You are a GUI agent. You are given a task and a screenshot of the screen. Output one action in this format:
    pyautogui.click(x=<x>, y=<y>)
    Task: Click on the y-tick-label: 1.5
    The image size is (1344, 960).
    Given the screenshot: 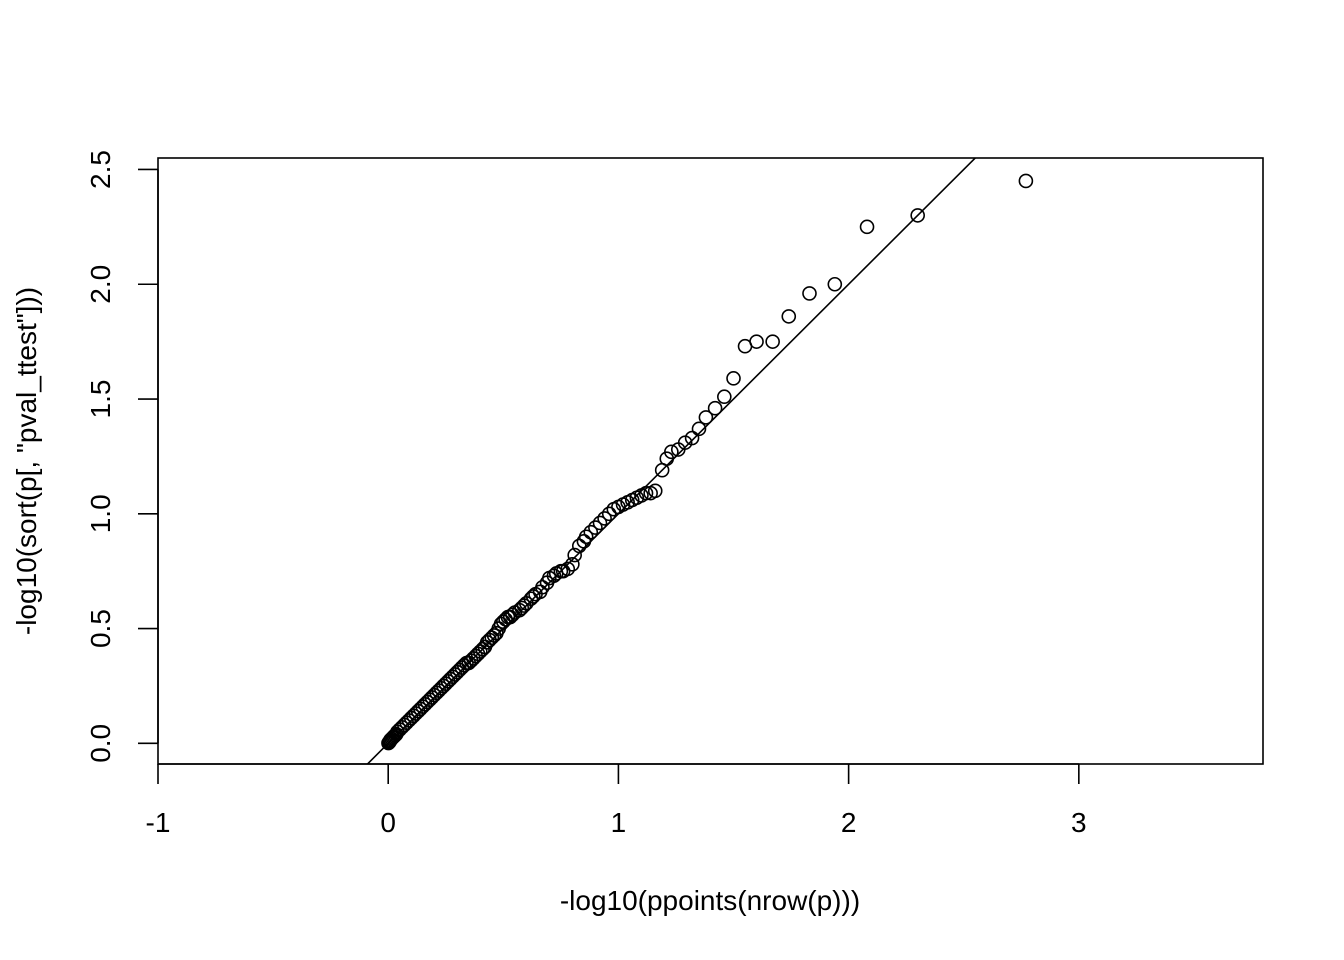 What is the action you would take?
    pyautogui.click(x=100, y=399)
    